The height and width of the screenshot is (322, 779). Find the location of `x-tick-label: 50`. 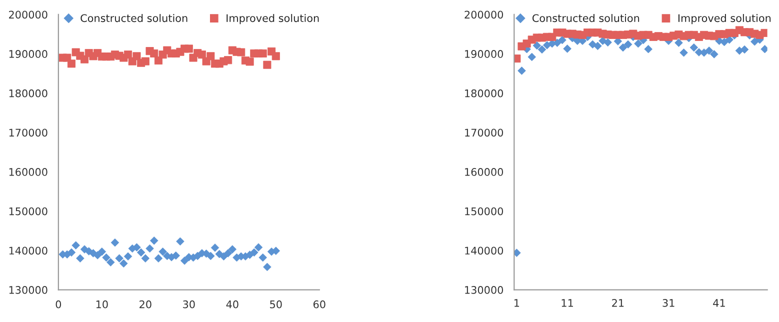

x-tick-label: 50 is located at coordinates (276, 304).